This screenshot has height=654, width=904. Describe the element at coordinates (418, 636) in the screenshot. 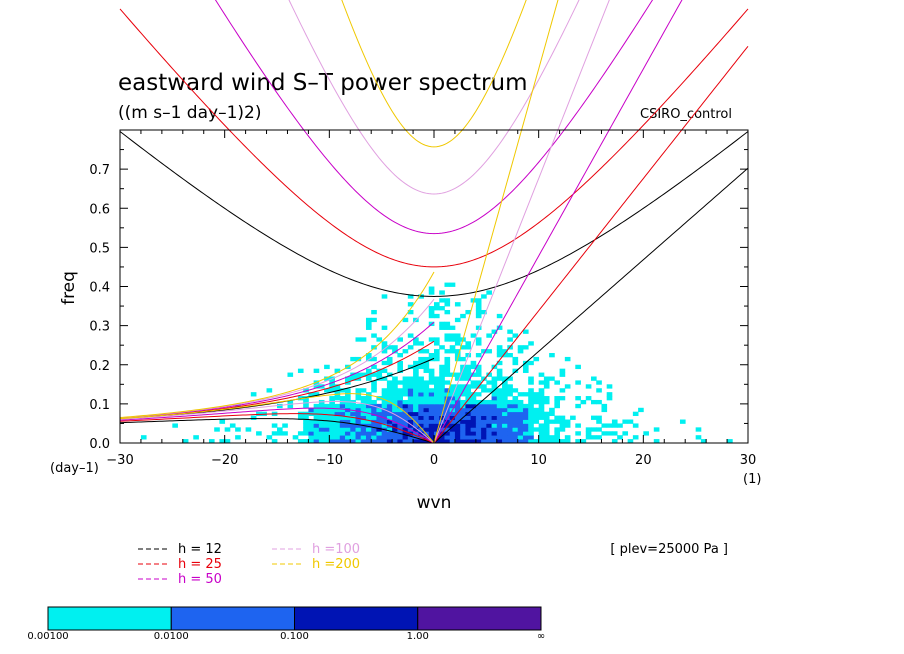

I see `colorbar-label: 1.00` at that location.